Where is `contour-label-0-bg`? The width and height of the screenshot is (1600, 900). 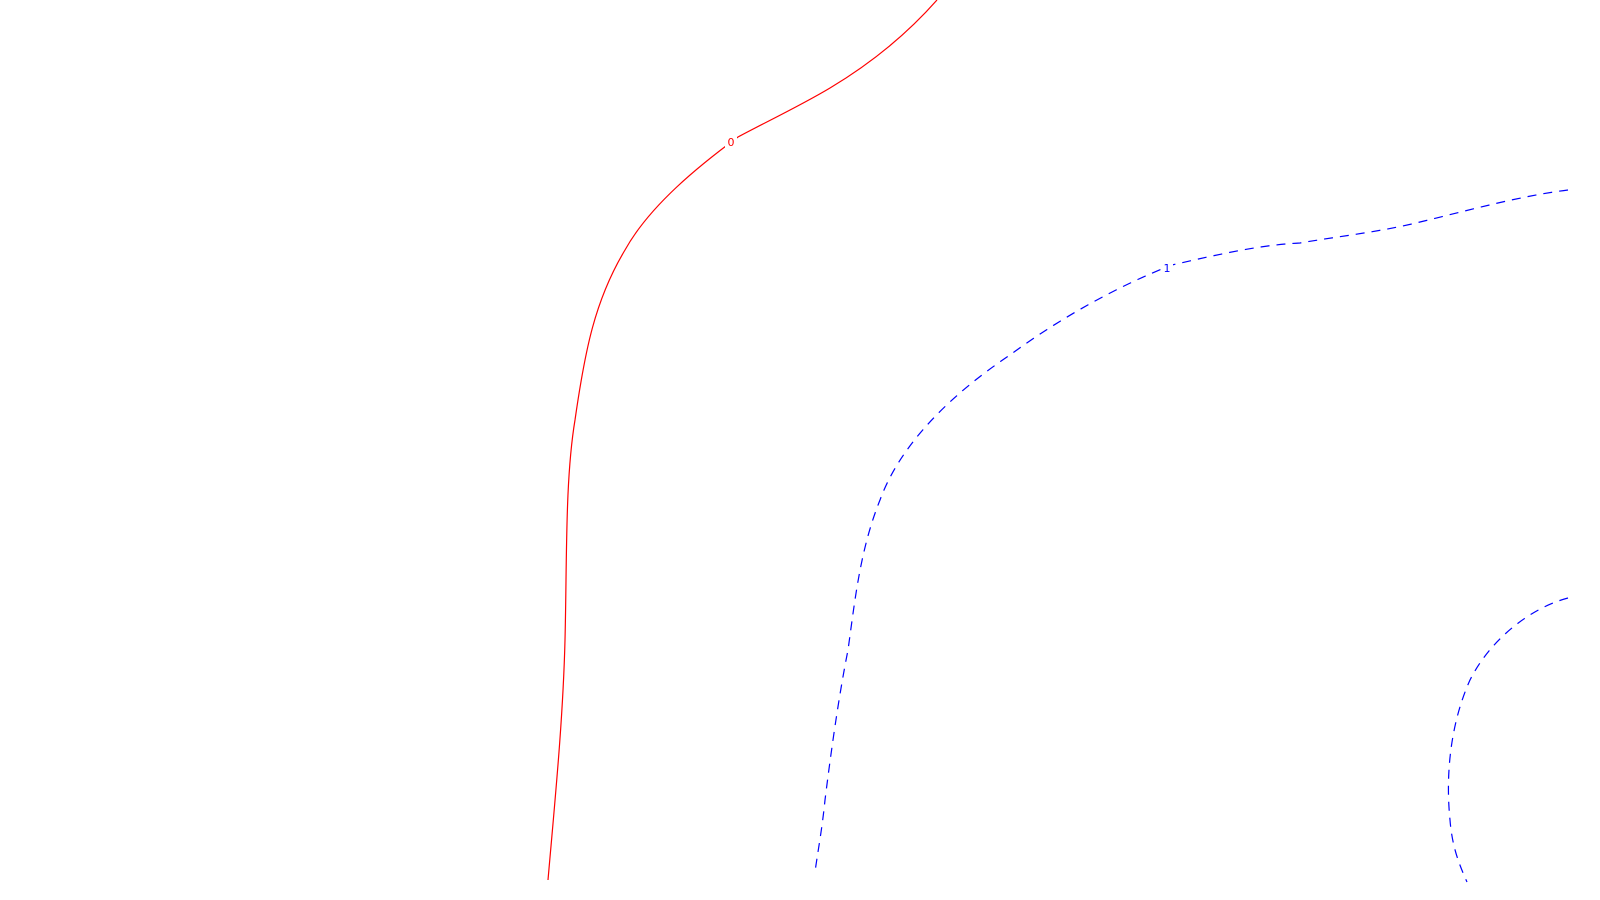
contour-label-0-bg is located at coordinates (731, 141).